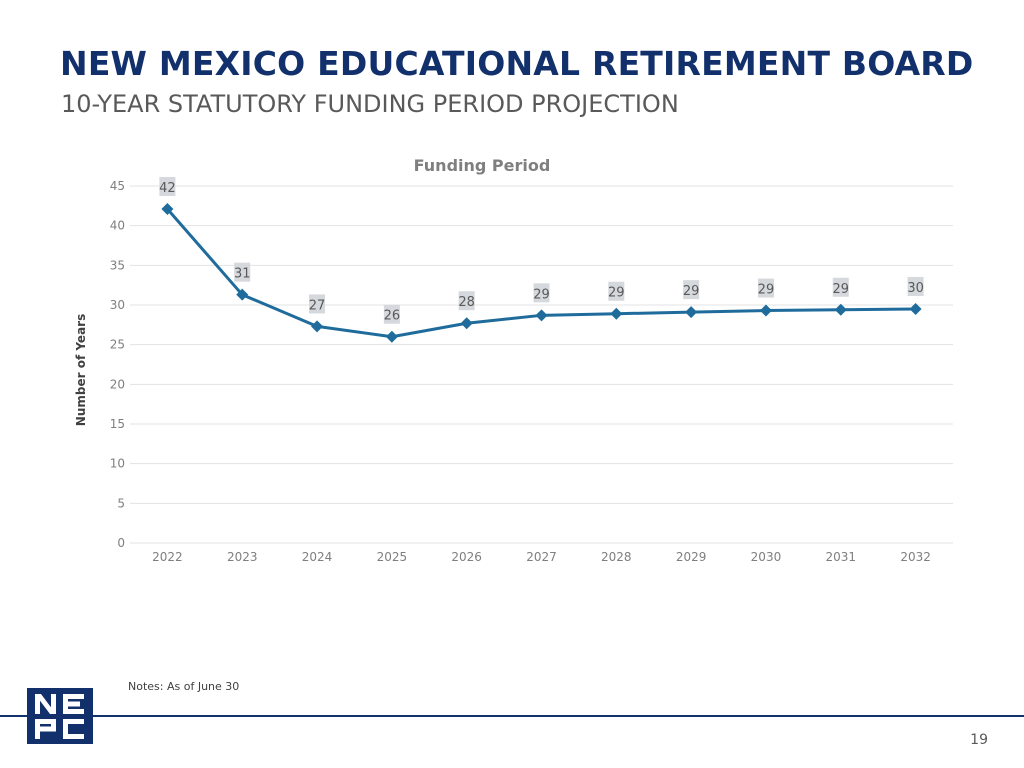 The height and width of the screenshot is (768, 1024). Describe the element at coordinates (117, 384) in the screenshot. I see `y-tick-label: 20` at that location.